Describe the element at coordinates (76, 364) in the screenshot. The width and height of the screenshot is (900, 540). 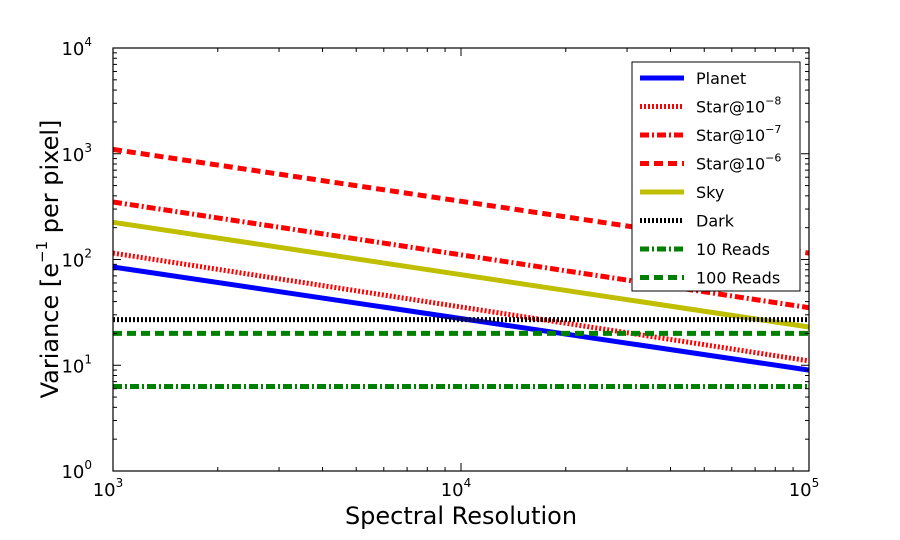
I see `y-tick-label-1: 10¹` at that location.